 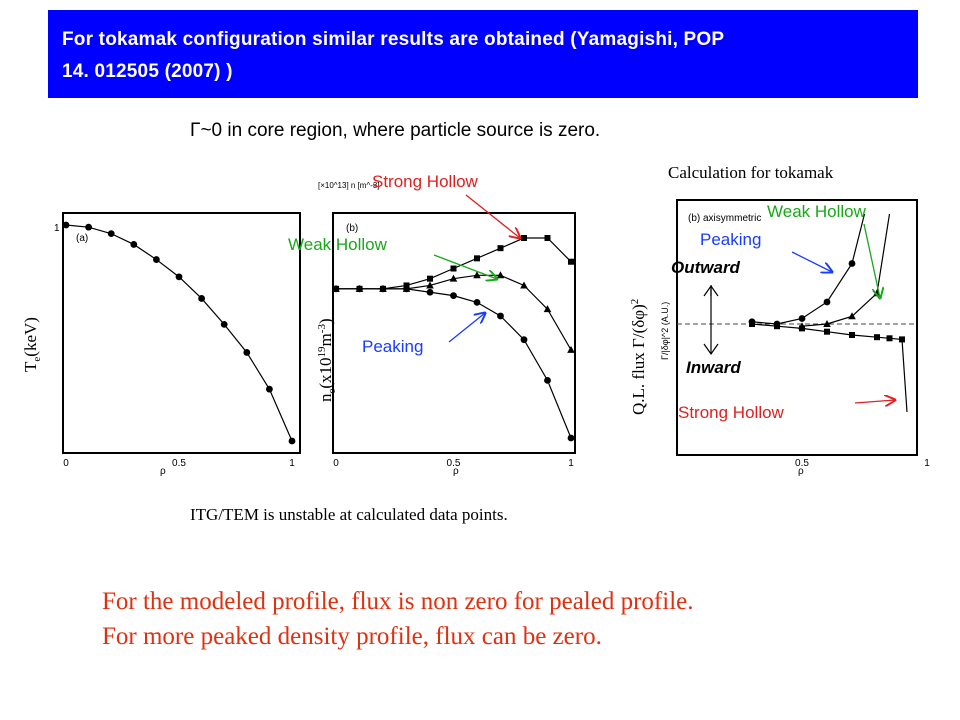 What do you see at coordinates (82, 238) in the screenshot?
I see `panel-a-tag: (a)` at bounding box center [82, 238].